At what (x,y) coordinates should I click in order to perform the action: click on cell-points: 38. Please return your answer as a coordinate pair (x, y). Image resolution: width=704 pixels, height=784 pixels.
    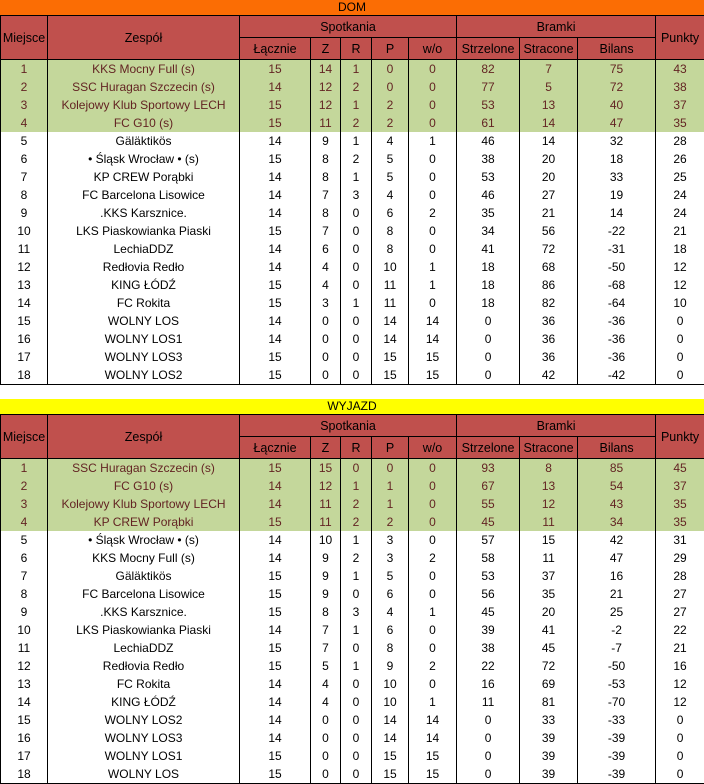
    Looking at the image, I should click on (680, 87).